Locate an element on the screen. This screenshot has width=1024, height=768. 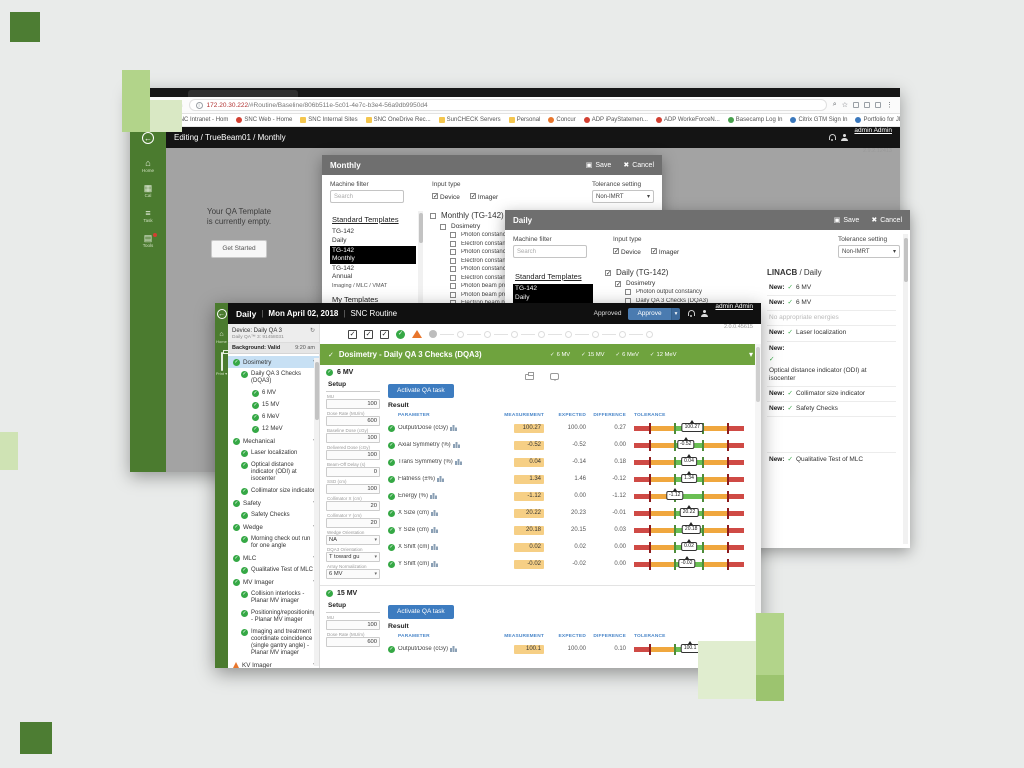
printer-icon is located at coordinates (529, 375).